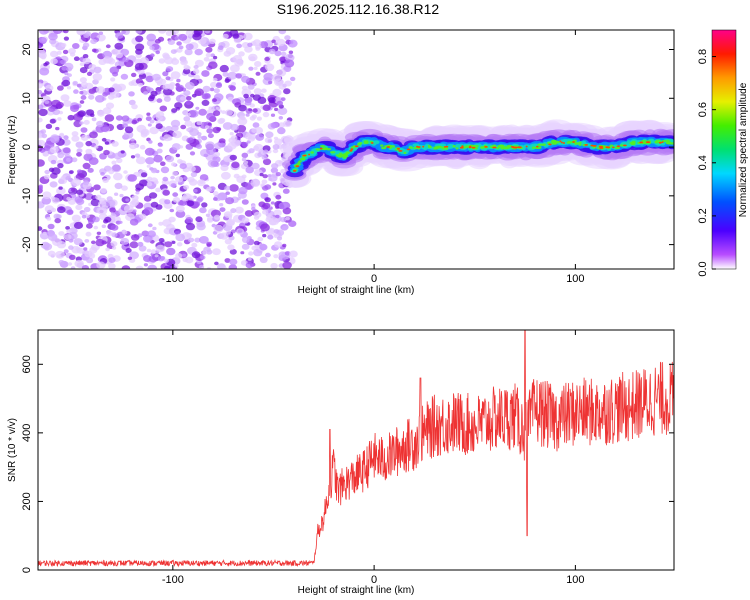 The height and width of the screenshot is (600, 750). I want to click on snr-y-tick-label: 0, so click(27, 570).